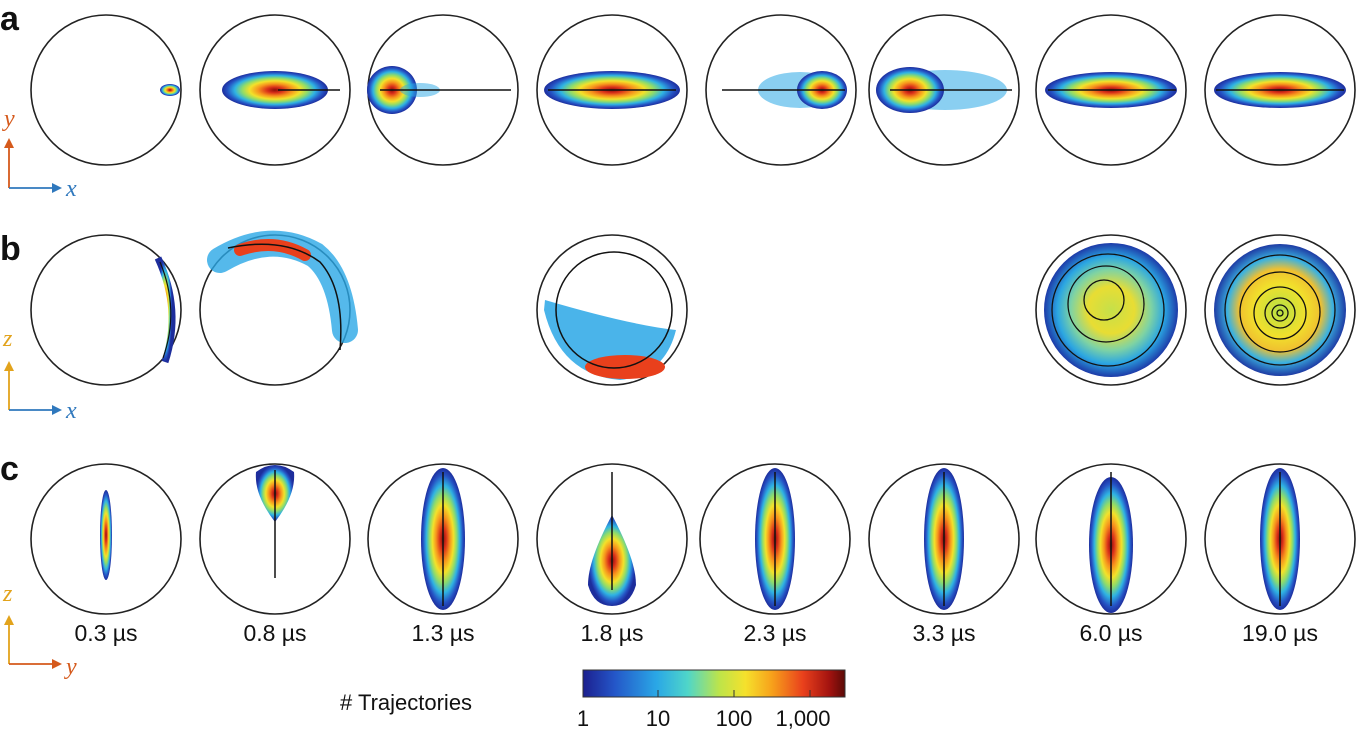 This screenshot has width=1356, height=737. Describe the element at coordinates (106, 633) in the screenshot. I see `time-label-1: 0.3 µs` at that location.